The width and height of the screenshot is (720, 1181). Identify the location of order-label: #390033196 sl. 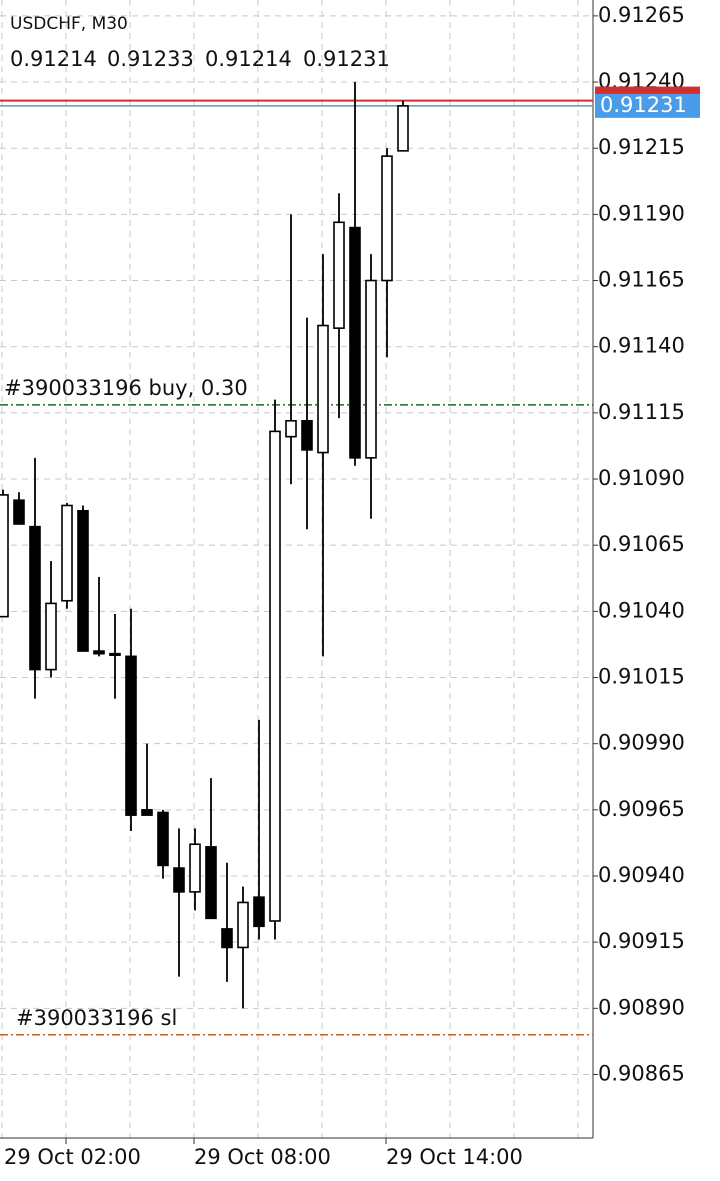
(96, 1018).